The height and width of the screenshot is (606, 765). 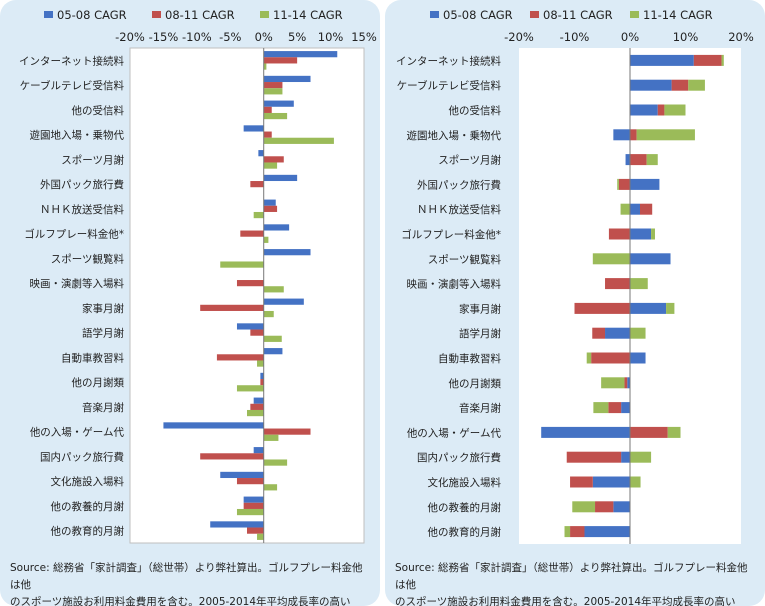 What do you see at coordinates (686, 37) in the screenshot?
I see `x-tick-label: 10%` at bounding box center [686, 37].